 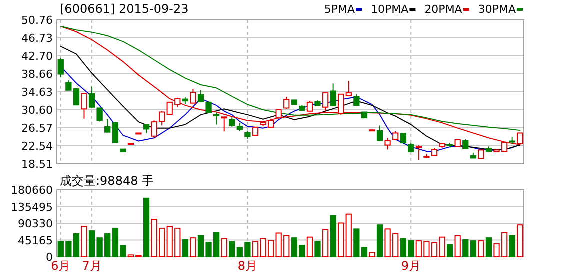 I want to click on y-tick-label: 50.76, so click(x=37, y=20).